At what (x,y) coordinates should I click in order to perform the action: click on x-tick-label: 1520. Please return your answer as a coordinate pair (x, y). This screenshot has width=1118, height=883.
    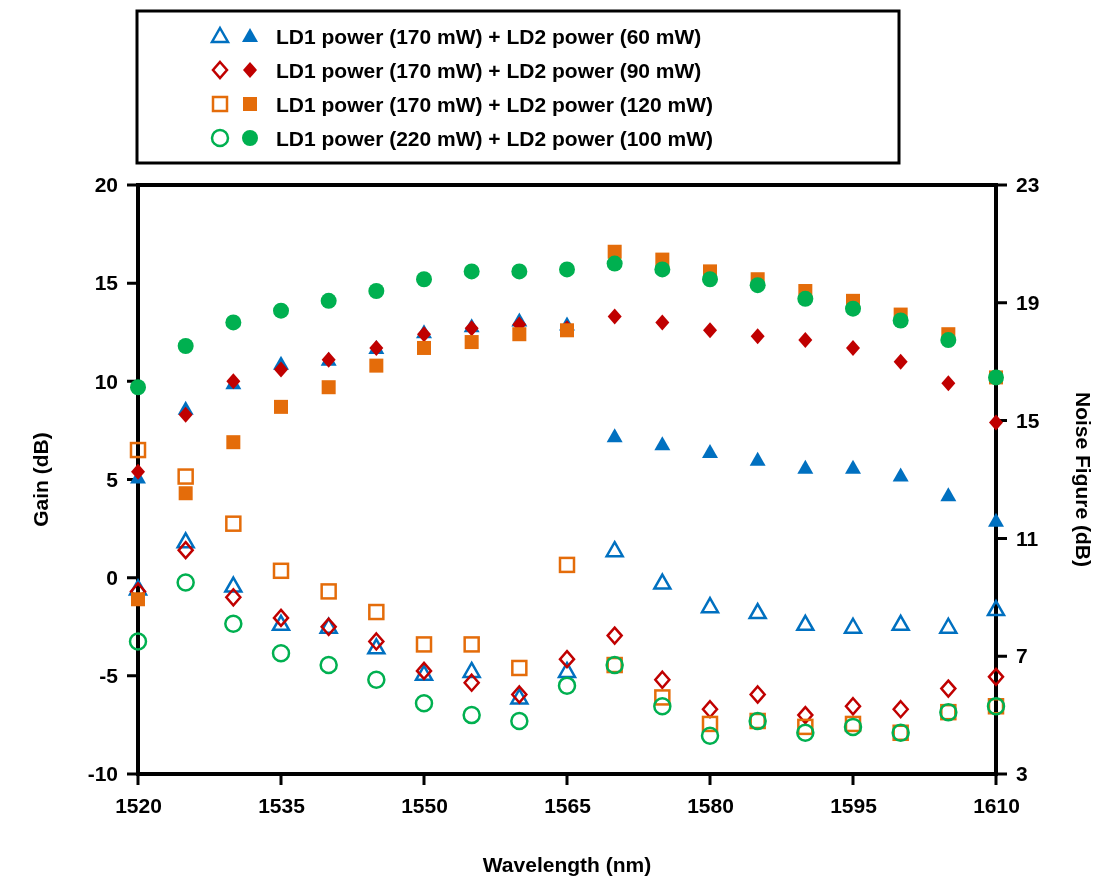
    Looking at the image, I should click on (138, 805).